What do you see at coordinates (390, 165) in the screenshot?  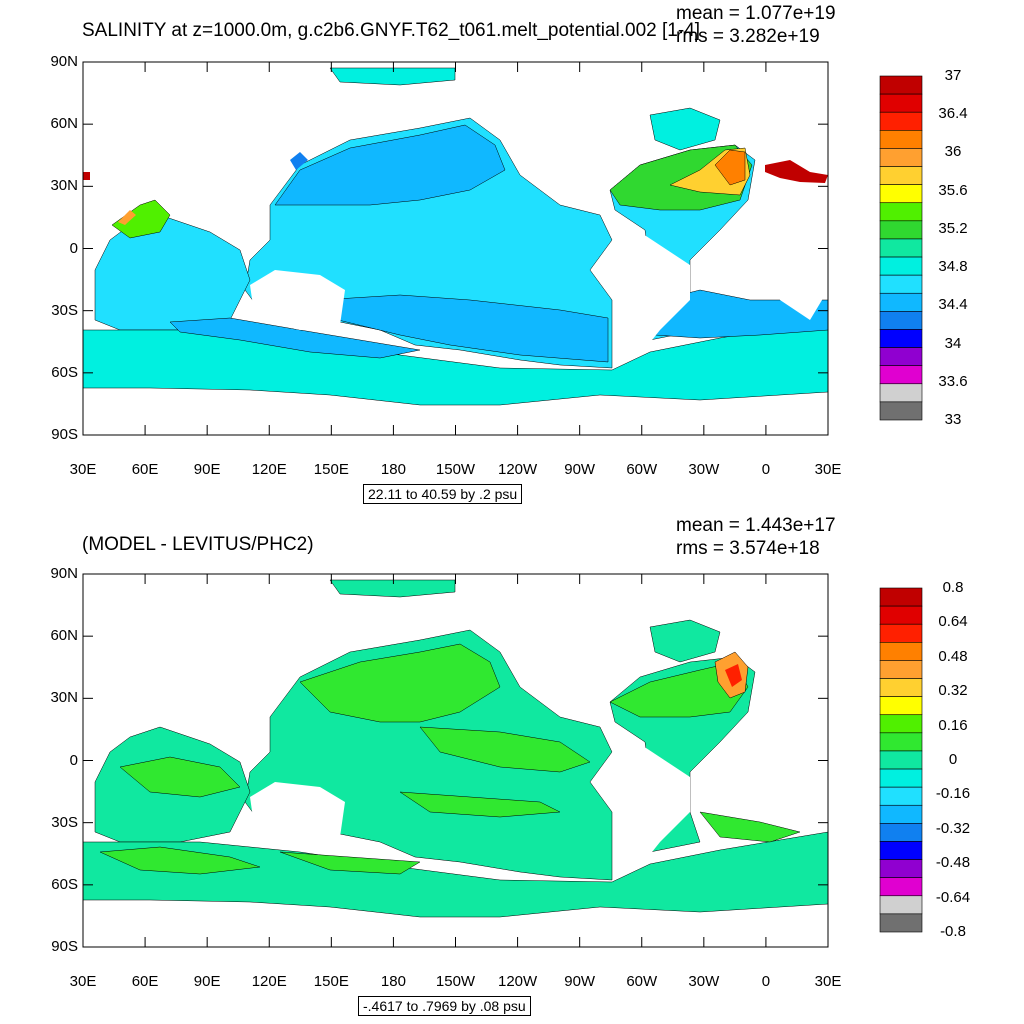 I see `north-pacific-fresh` at bounding box center [390, 165].